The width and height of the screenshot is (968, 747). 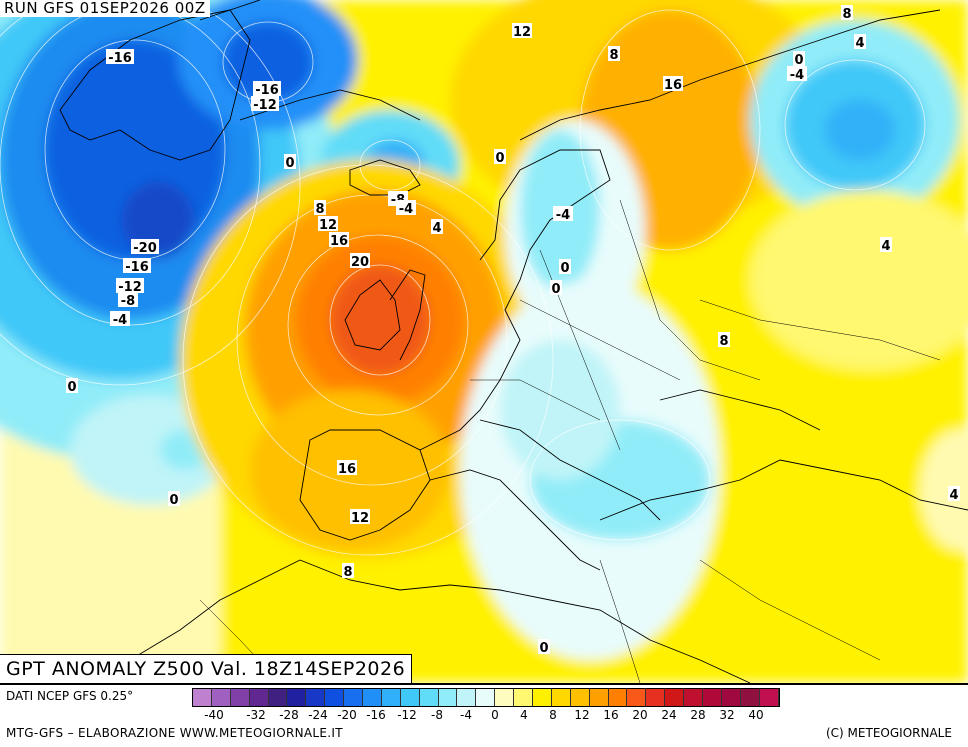 I want to click on scale-tick-label: 16, so click(x=611, y=715).